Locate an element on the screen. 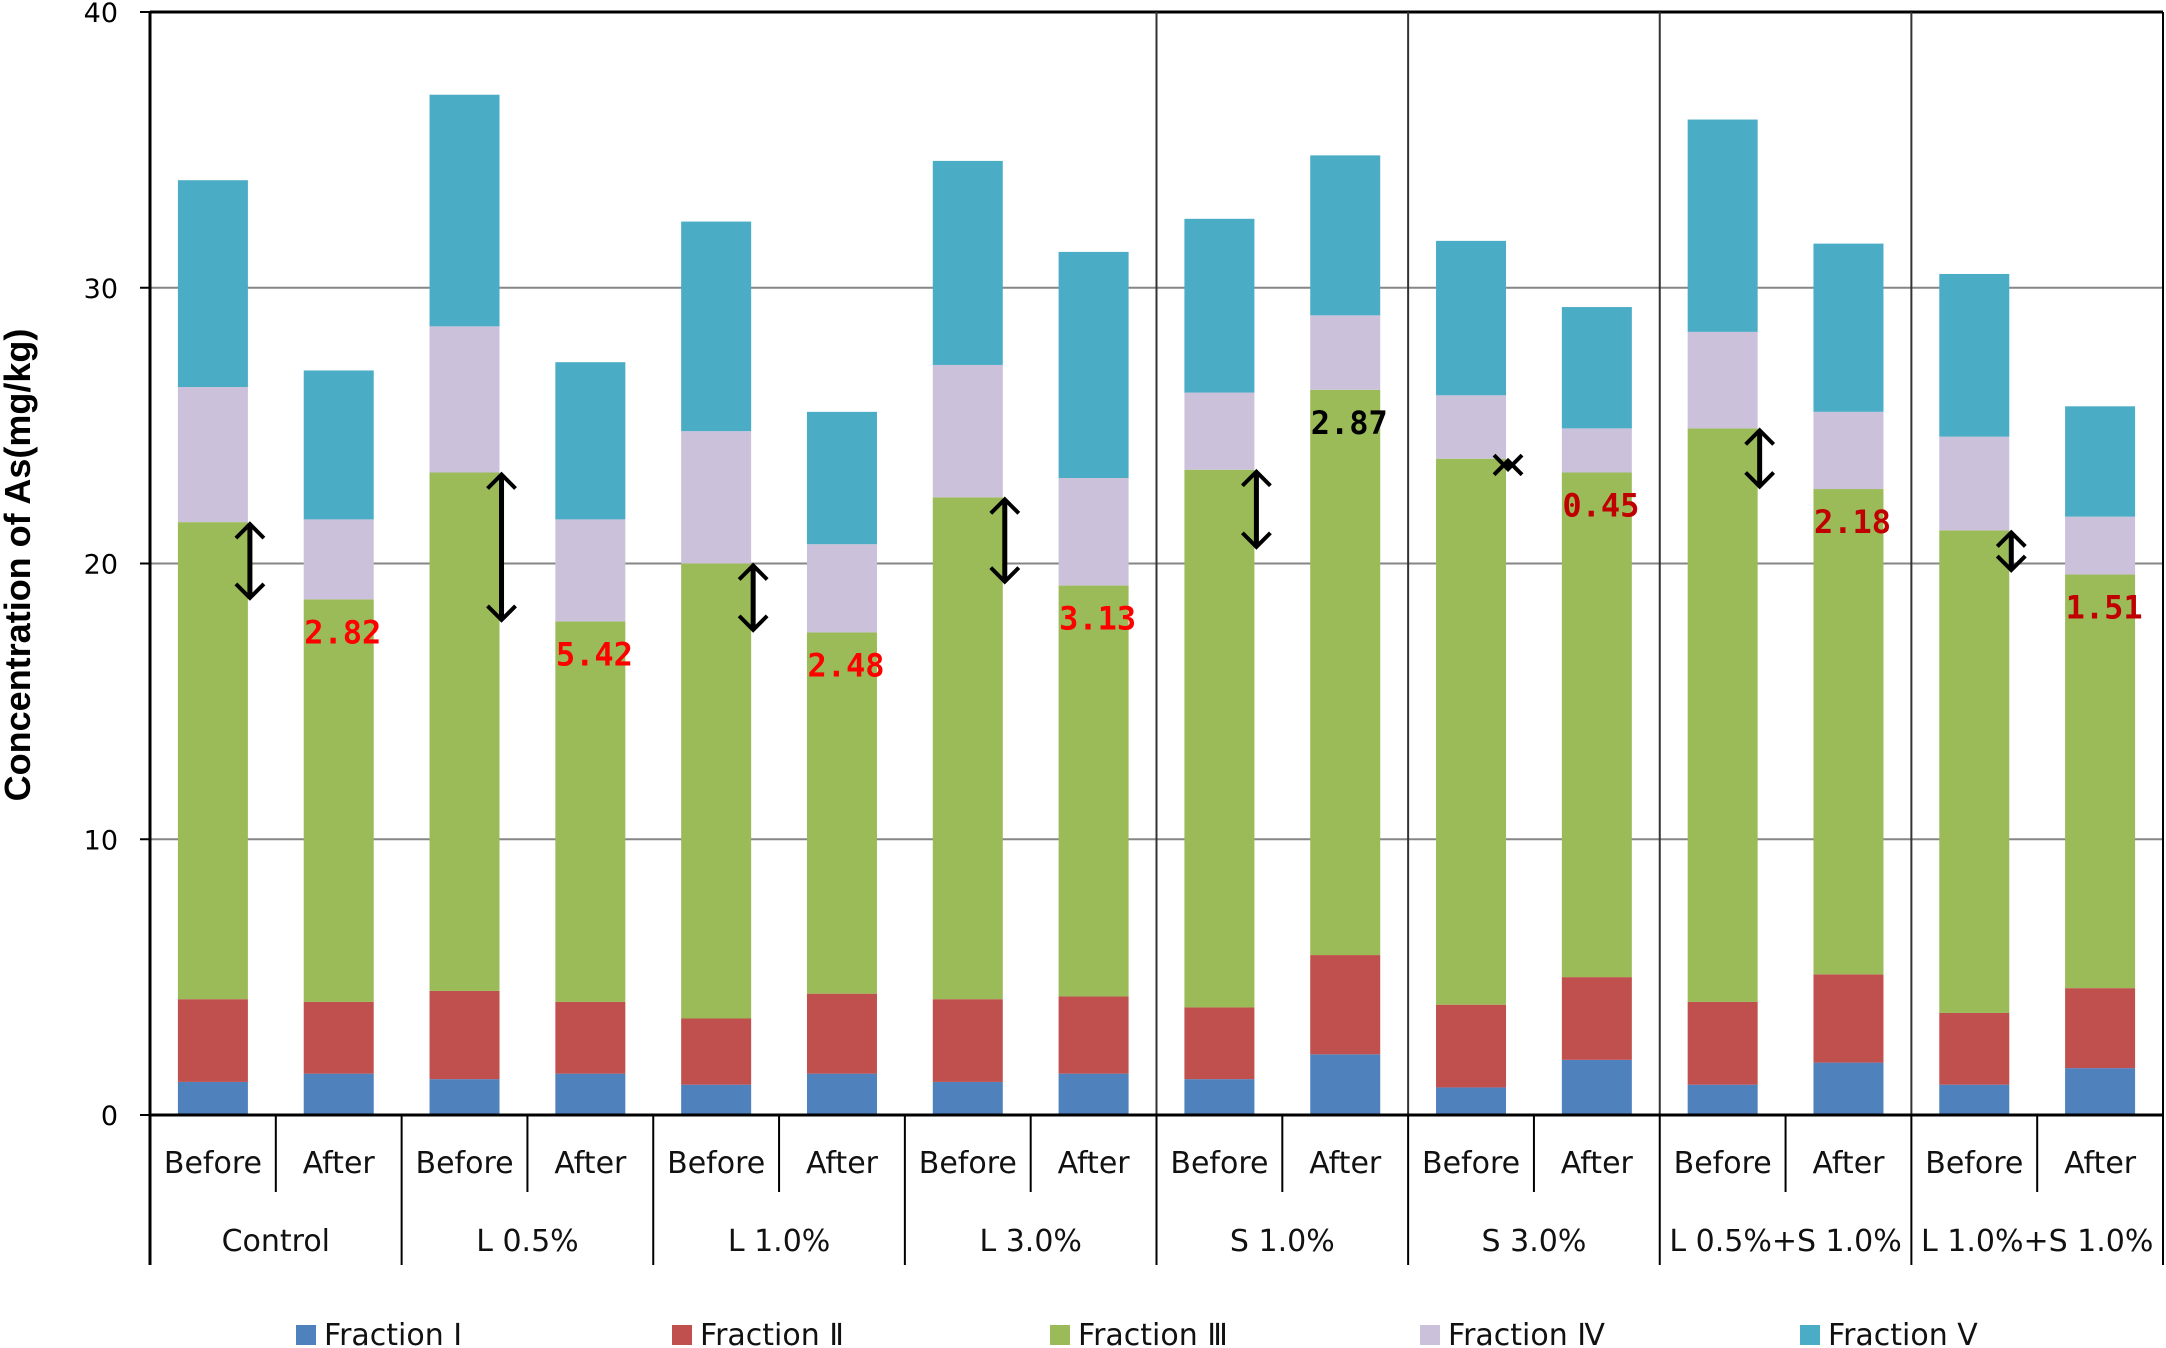  y-tick-label: 20 is located at coordinates (101, 565).